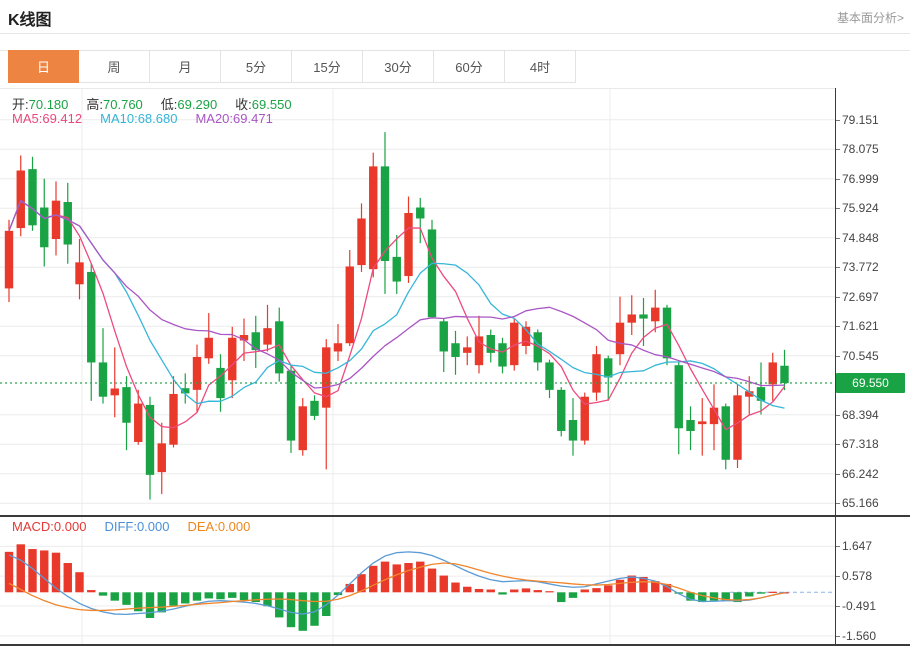  I want to click on macd-axis-label: 1.647, so click(857, 546).